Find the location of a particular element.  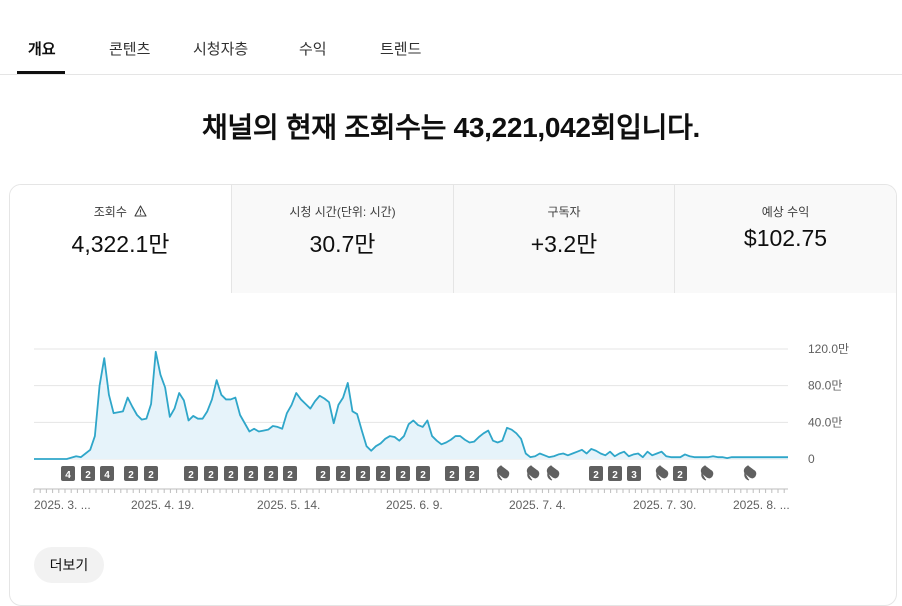

metric-views-label-row: 조회수 is located at coordinates (120, 211).